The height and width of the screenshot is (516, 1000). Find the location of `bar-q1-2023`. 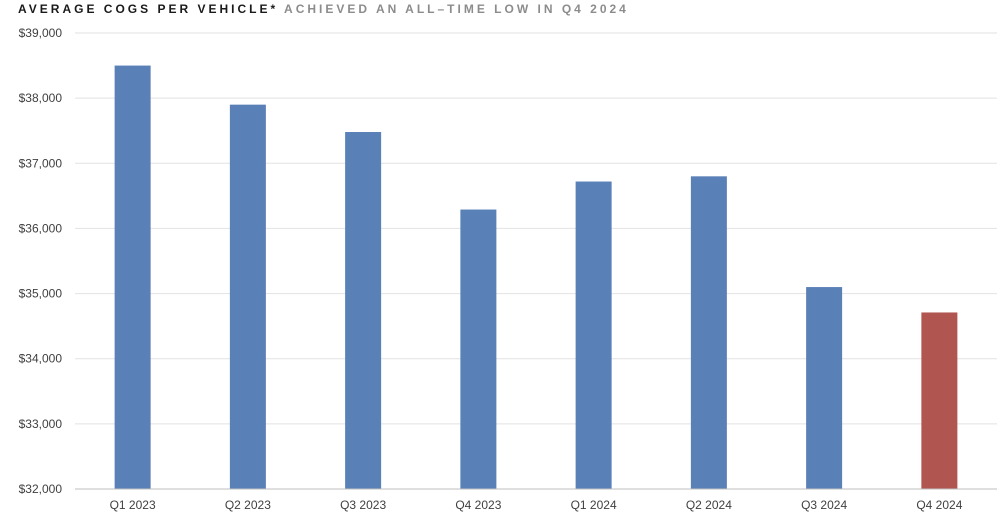

bar-q1-2023 is located at coordinates (132, 277).